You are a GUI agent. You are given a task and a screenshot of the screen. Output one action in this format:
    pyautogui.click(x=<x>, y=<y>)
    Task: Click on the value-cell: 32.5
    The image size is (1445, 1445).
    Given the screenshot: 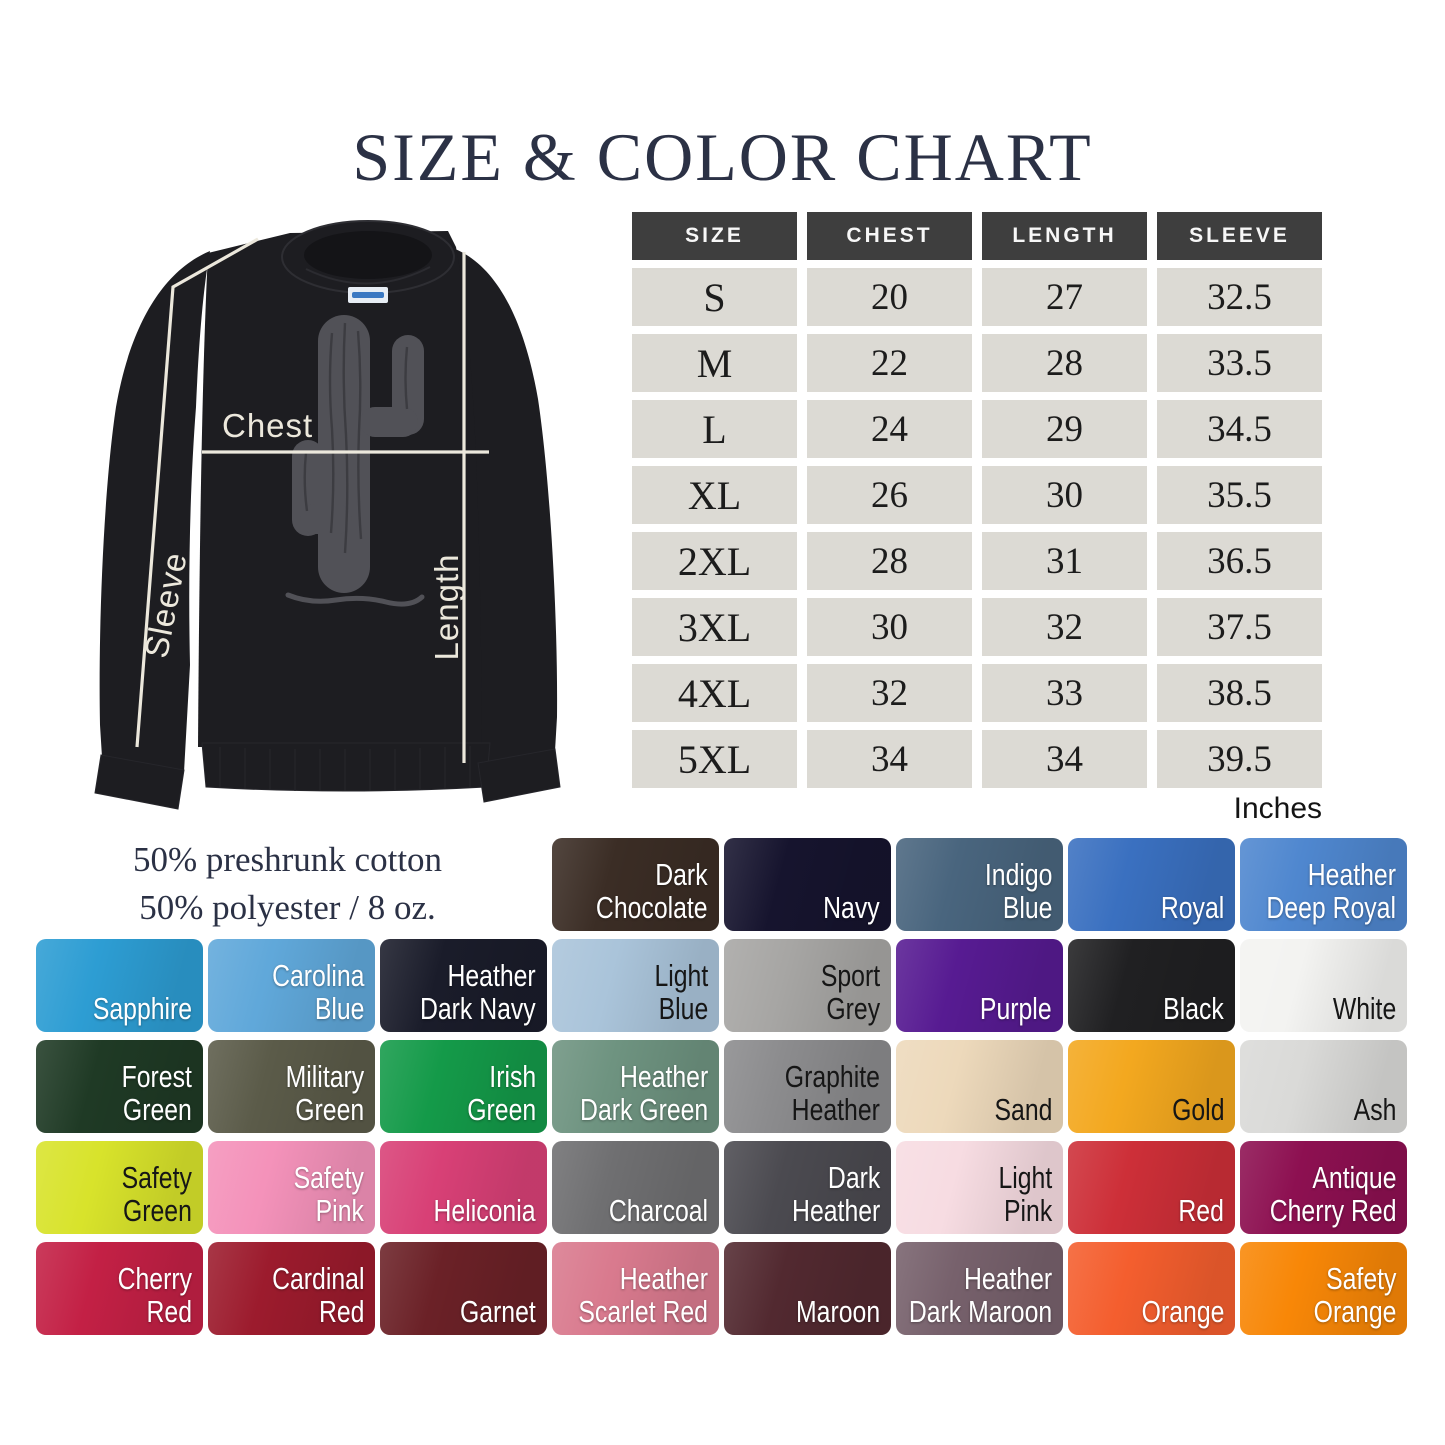 What is the action you would take?
    pyautogui.click(x=1239, y=297)
    